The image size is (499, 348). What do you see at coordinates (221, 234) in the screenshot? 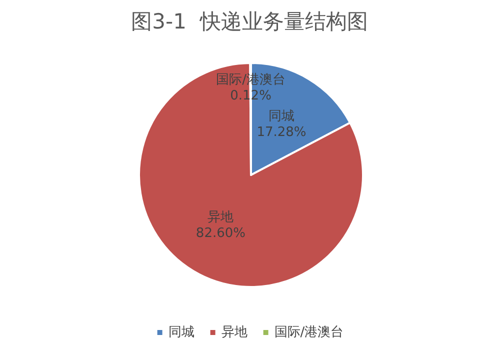
I see `data-label: 82.60%` at bounding box center [221, 234].